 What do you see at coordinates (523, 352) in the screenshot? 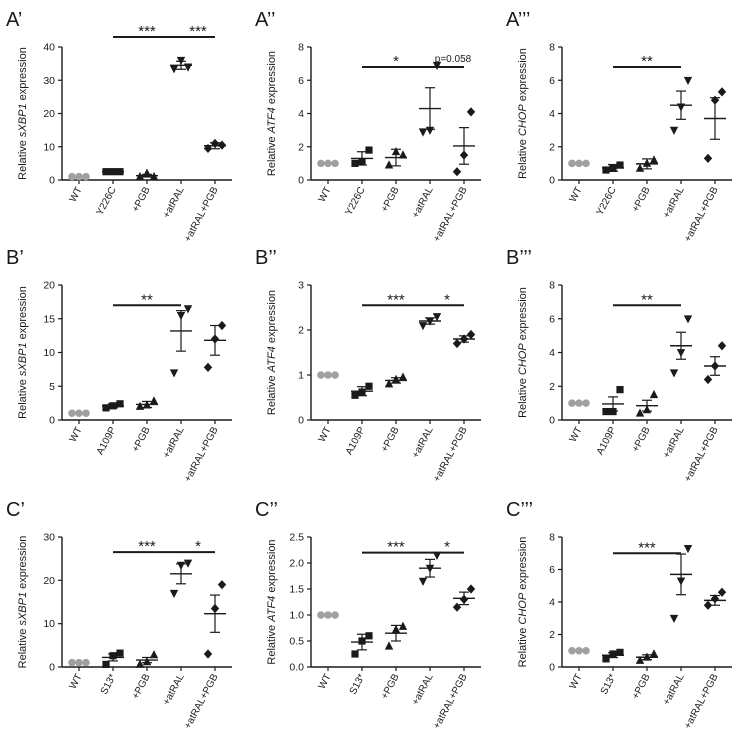
I see `y-axis-label: Relative CHOP expression` at bounding box center [523, 352].